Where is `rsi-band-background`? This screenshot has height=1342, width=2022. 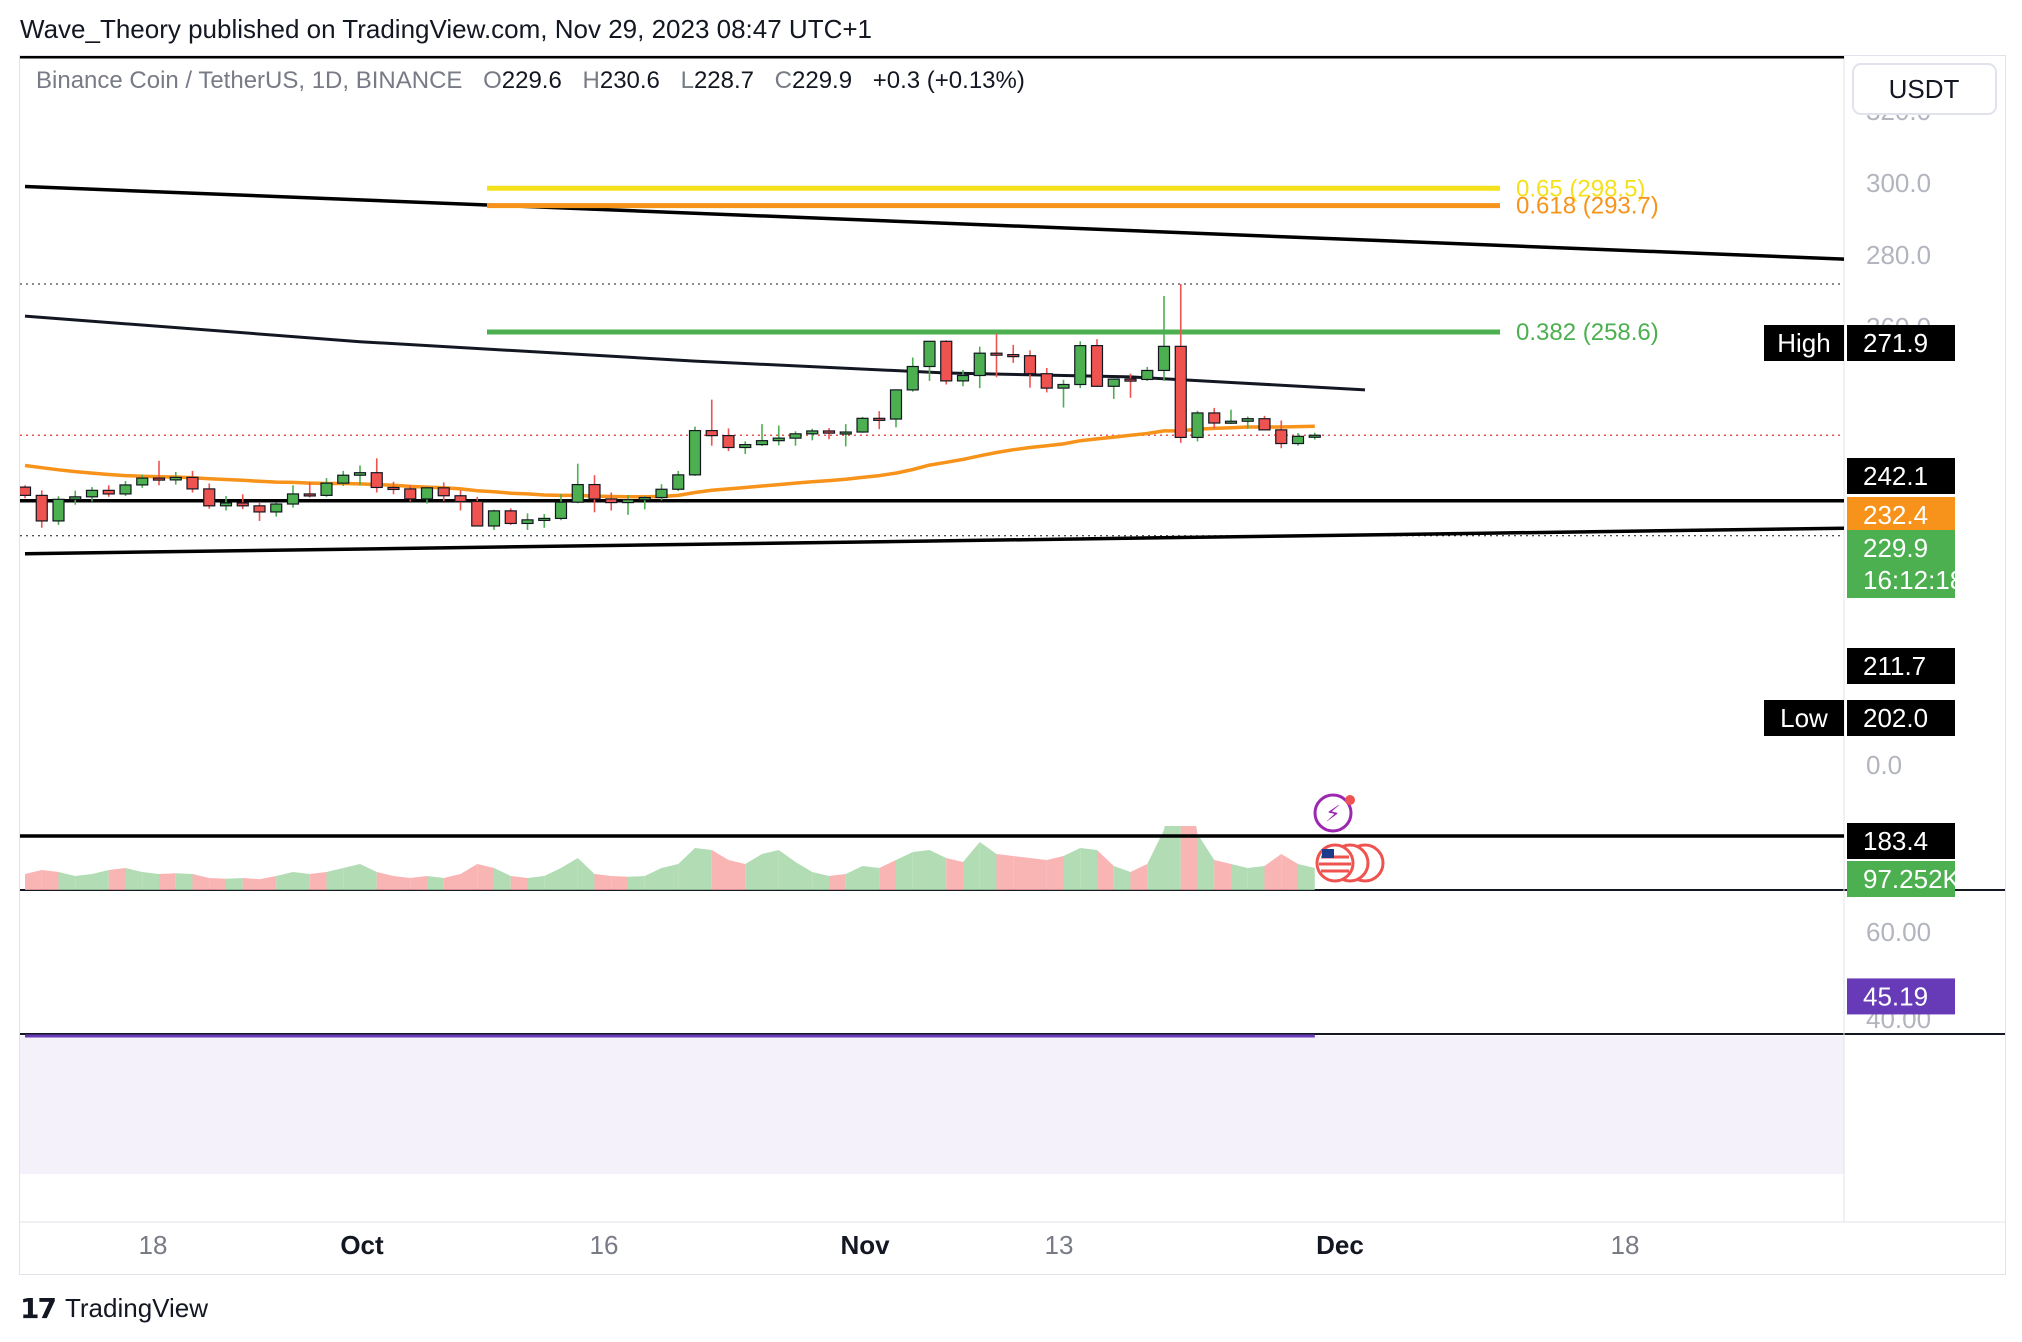
rsi-band-background is located at coordinates (932, 1105).